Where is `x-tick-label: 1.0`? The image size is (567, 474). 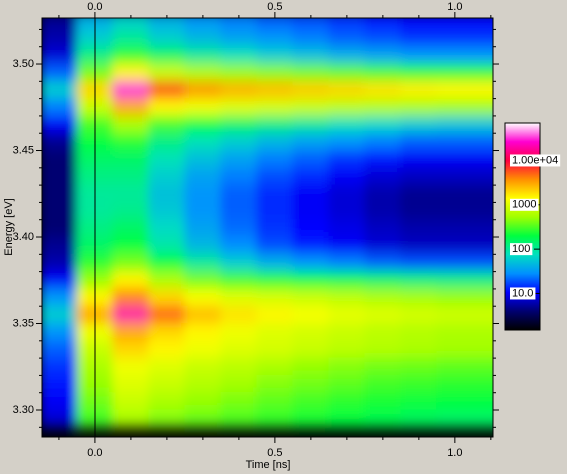 x-tick-label: 1.0 is located at coordinates (454, 453).